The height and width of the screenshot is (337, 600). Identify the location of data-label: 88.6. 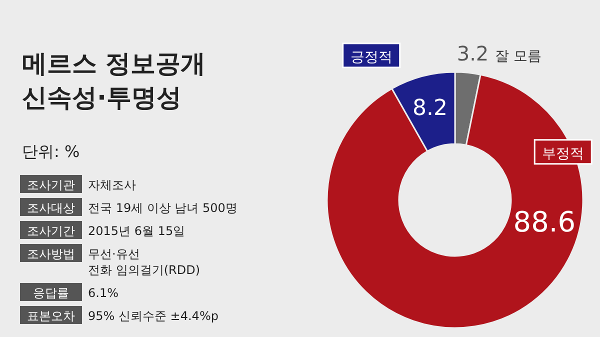
(544, 222).